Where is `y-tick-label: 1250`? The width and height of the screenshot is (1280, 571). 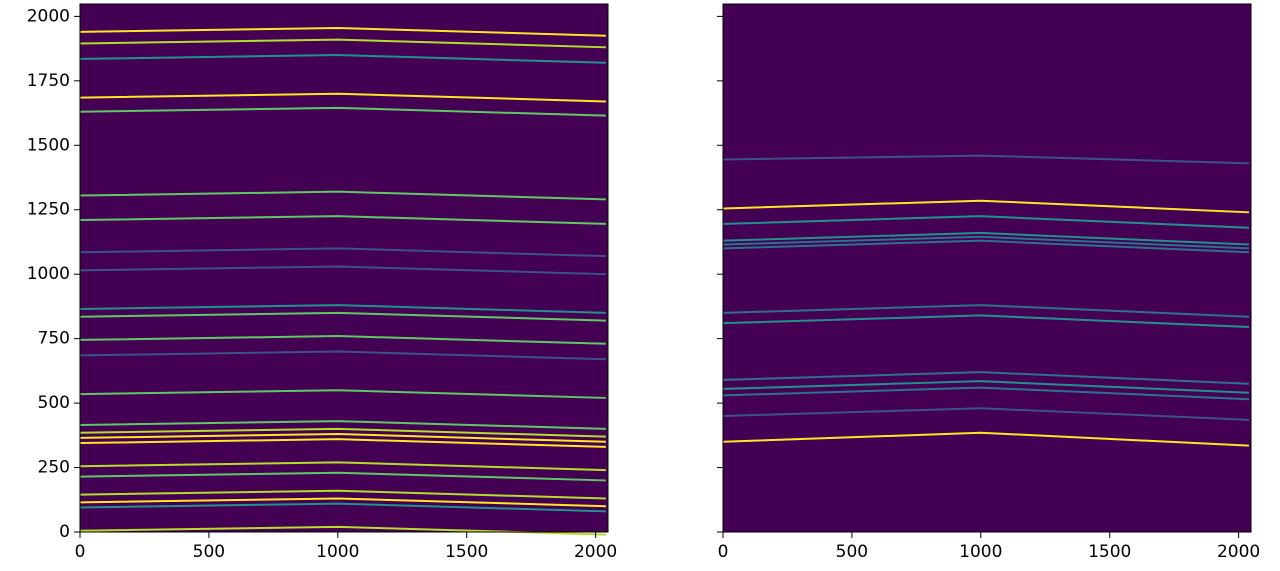
y-tick-label: 1250 is located at coordinates (48, 210).